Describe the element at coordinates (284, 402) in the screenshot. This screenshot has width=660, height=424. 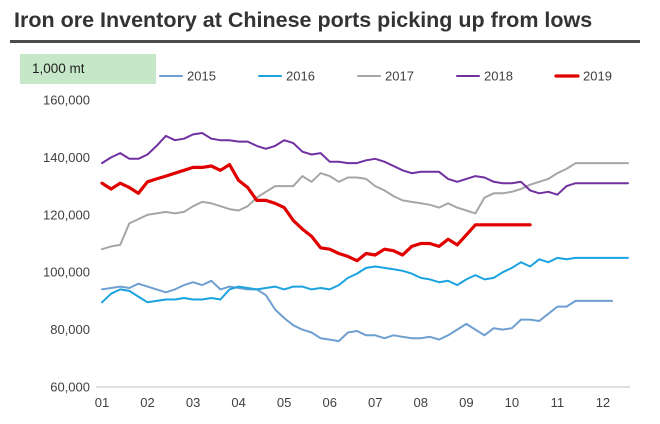
I see `x-tick-label: 05` at that location.